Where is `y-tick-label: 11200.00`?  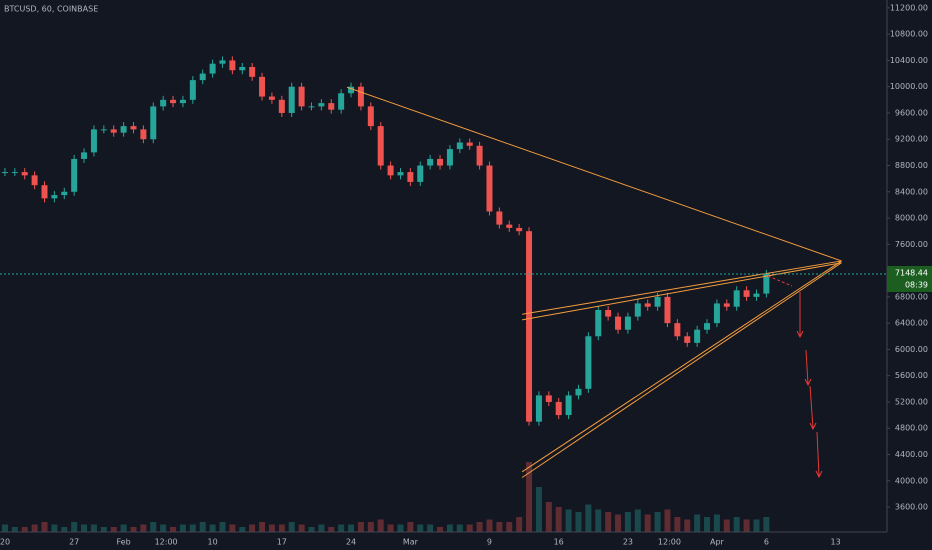
y-tick-label: 11200.00 is located at coordinates (909, 7).